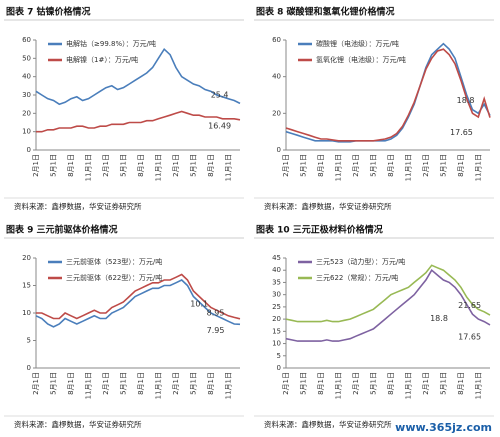 The height and width of the screenshot is (437, 500). Describe the element at coordinates (219, 125) in the screenshot. I see `annotation: 16.49` at that location.